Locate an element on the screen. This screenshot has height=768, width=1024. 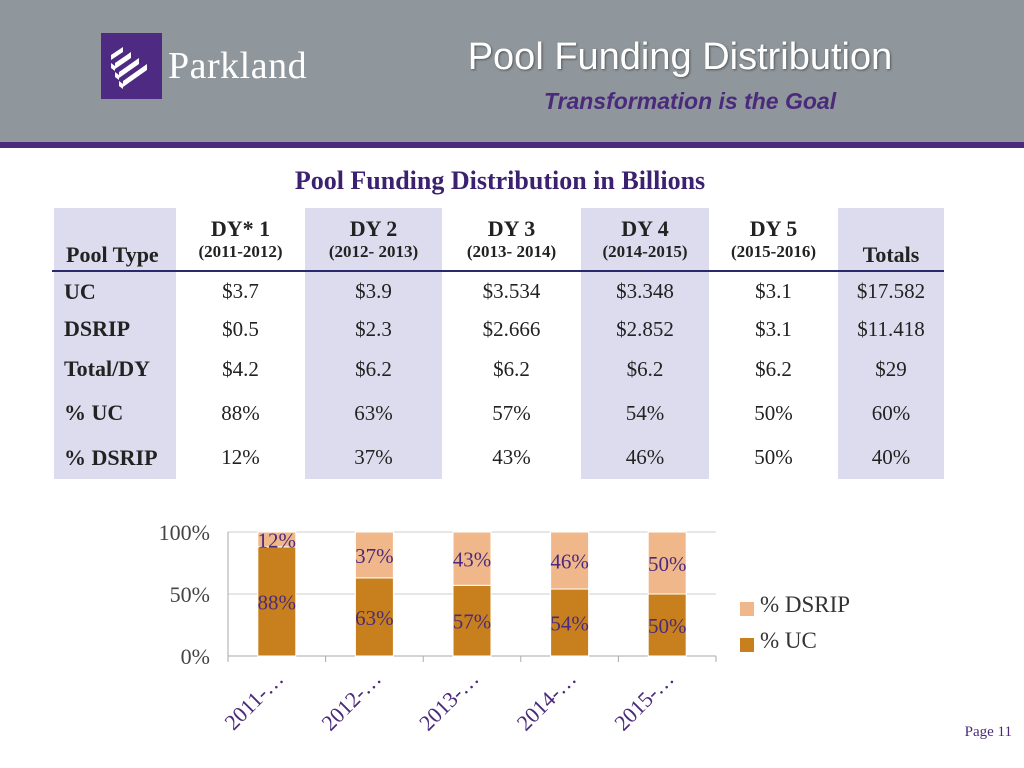
totals-header: Totals is located at coordinates (891, 240).